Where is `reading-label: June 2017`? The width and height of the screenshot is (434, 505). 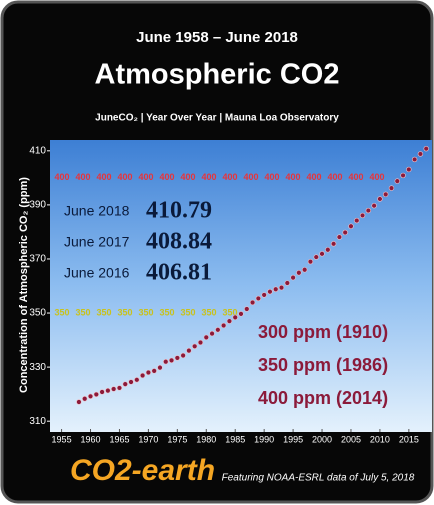 reading-label: June 2017 is located at coordinates (97, 242).